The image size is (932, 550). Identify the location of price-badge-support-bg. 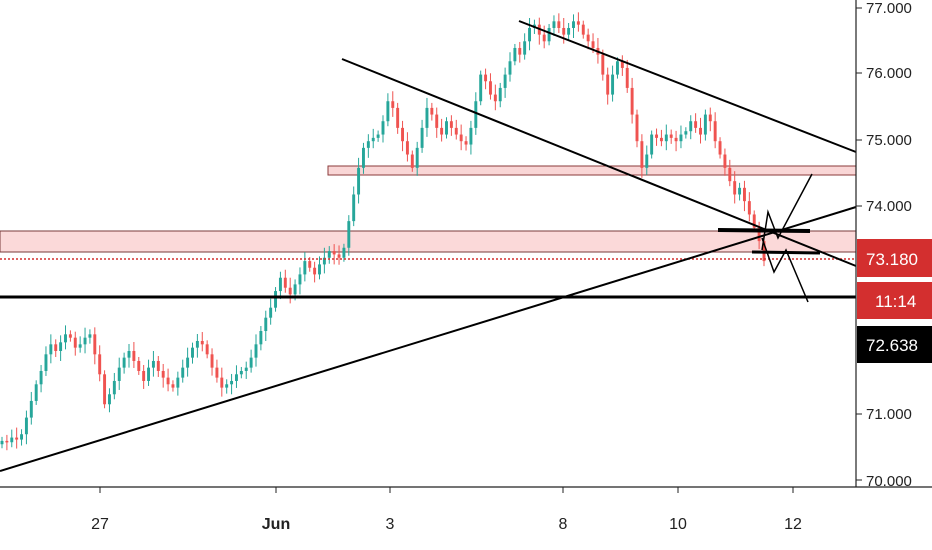
(894, 344).